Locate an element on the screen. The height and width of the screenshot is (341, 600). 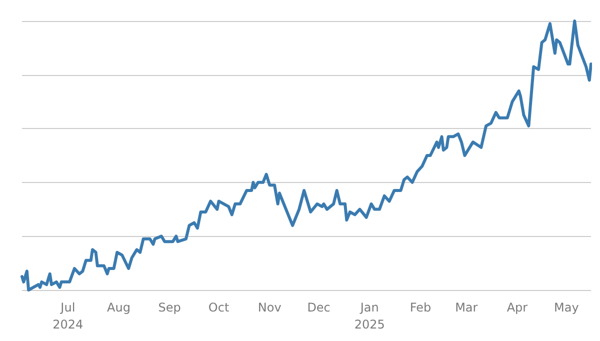
x-tick-label: Oct is located at coordinates (219, 307).